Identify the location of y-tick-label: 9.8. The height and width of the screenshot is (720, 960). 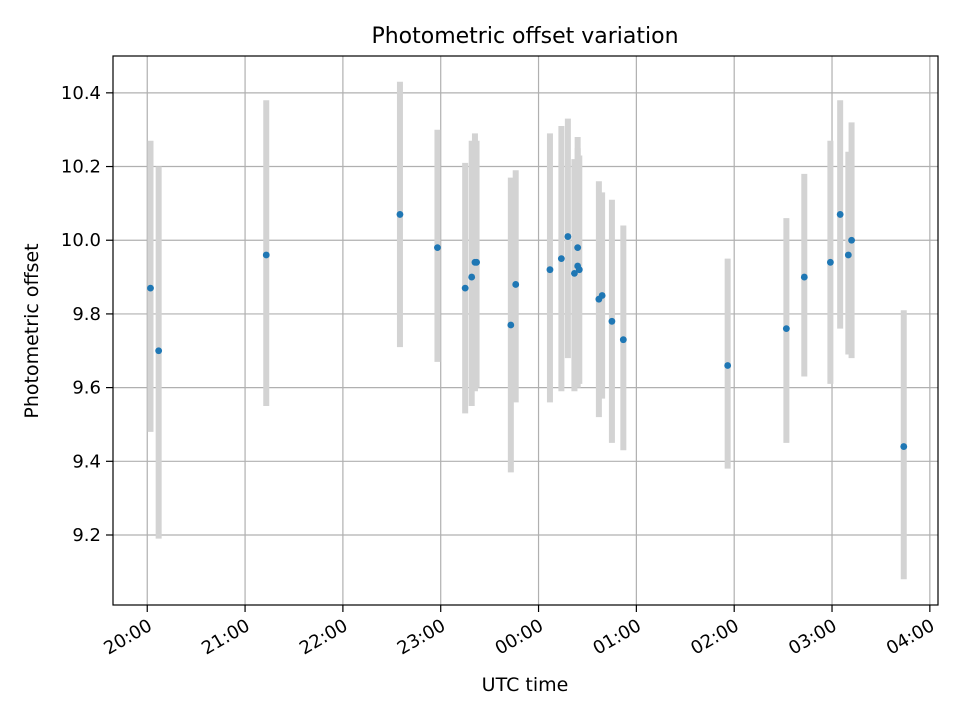
(86, 314).